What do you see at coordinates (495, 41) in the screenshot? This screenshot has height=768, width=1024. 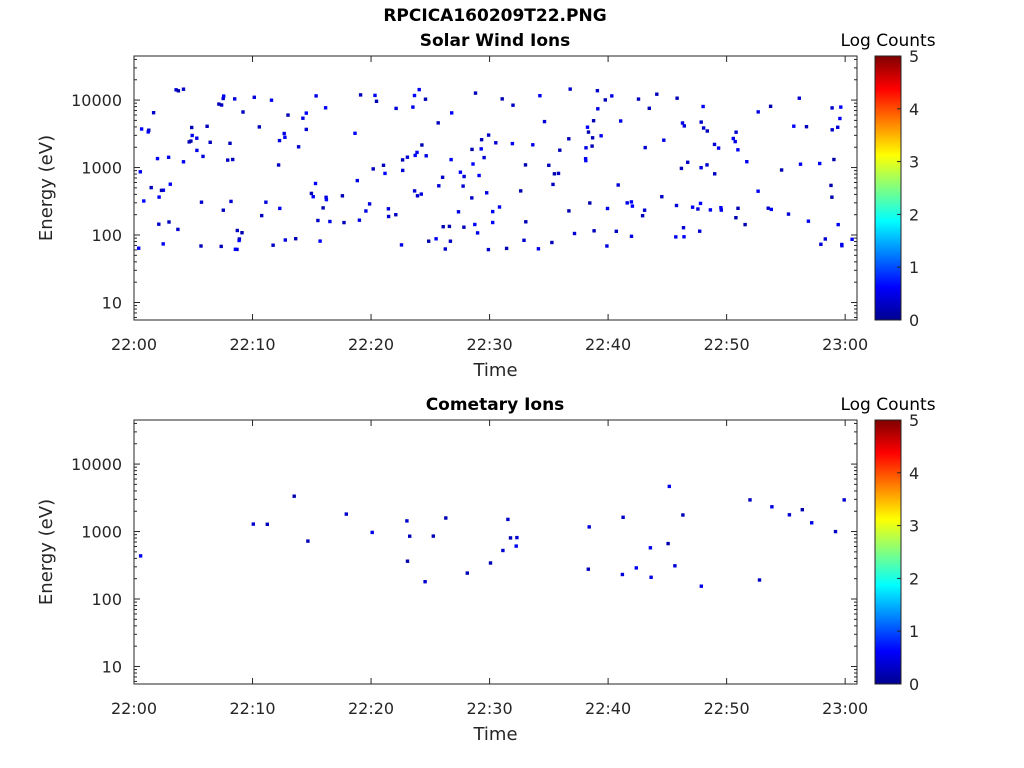 I see `panel-title-solar-wind: Solar Wind Ions` at bounding box center [495, 41].